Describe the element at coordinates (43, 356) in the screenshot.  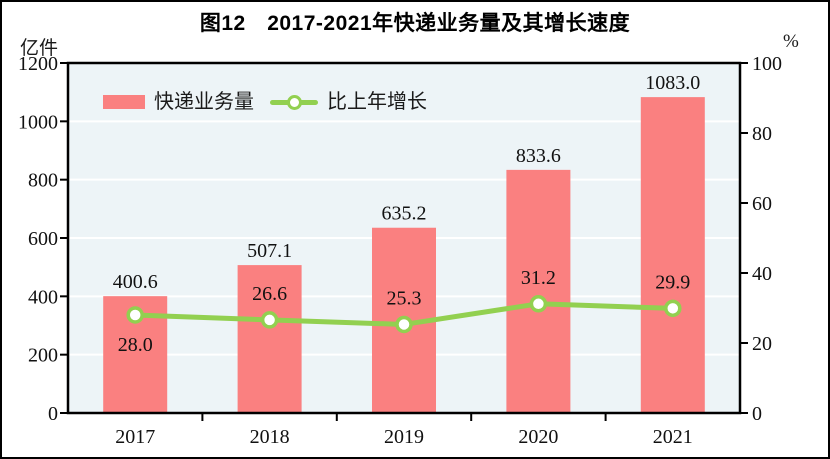
I see `left-axis-tick-label-200: 200` at that location.